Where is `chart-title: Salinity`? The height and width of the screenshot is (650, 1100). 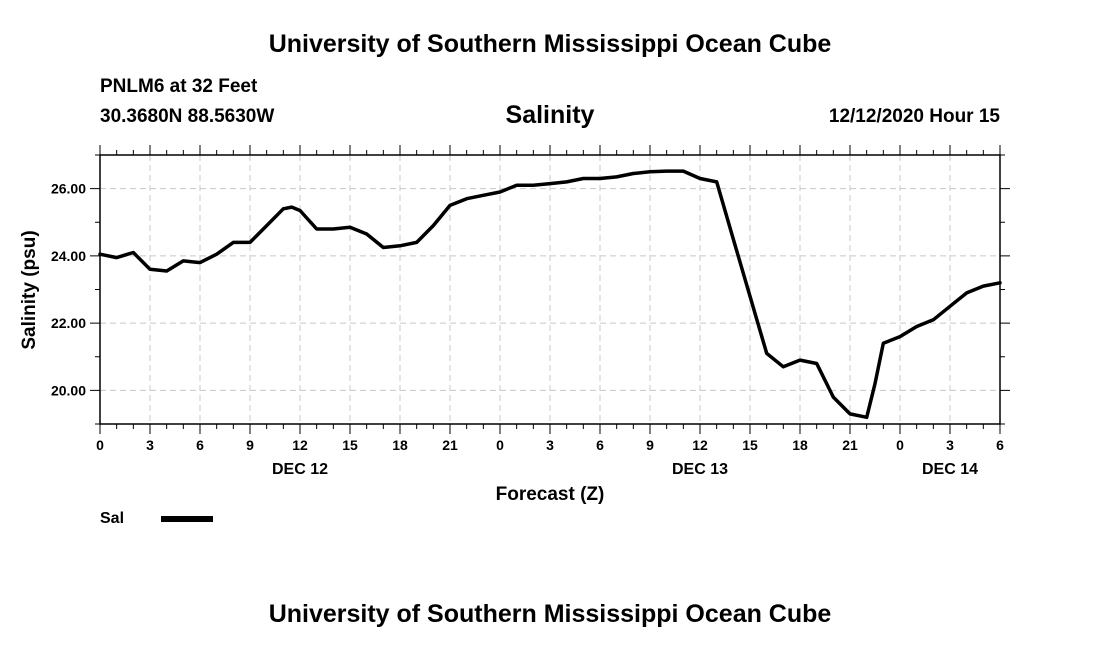
chart-title: Salinity is located at coordinates (550, 115).